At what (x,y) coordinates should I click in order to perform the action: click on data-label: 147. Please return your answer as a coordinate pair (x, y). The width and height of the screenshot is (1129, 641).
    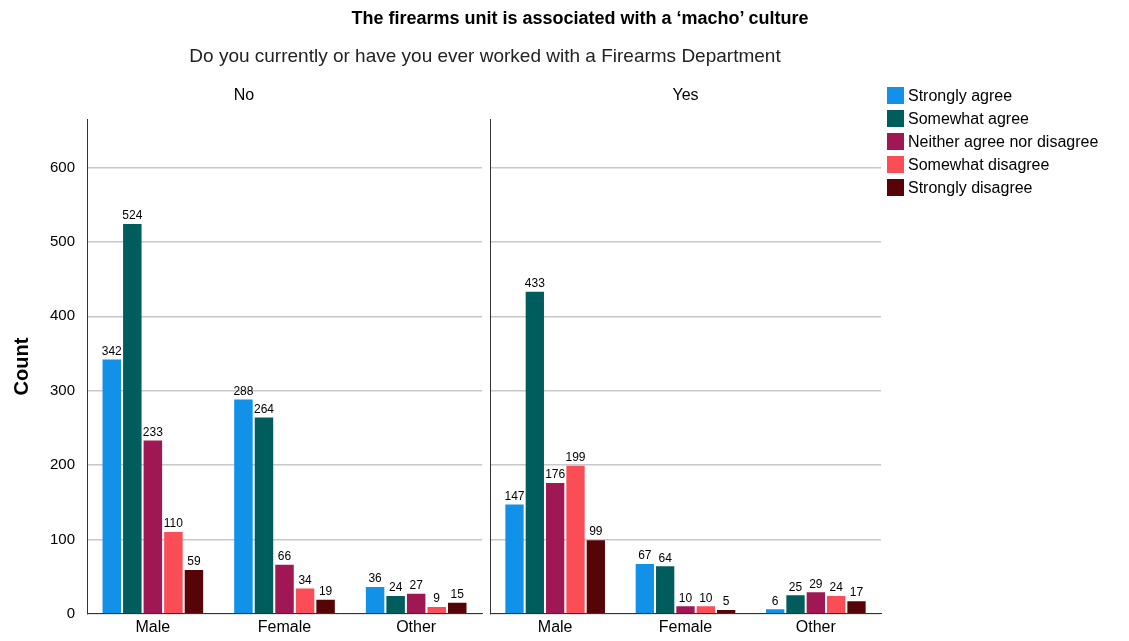
    Looking at the image, I should click on (514, 495).